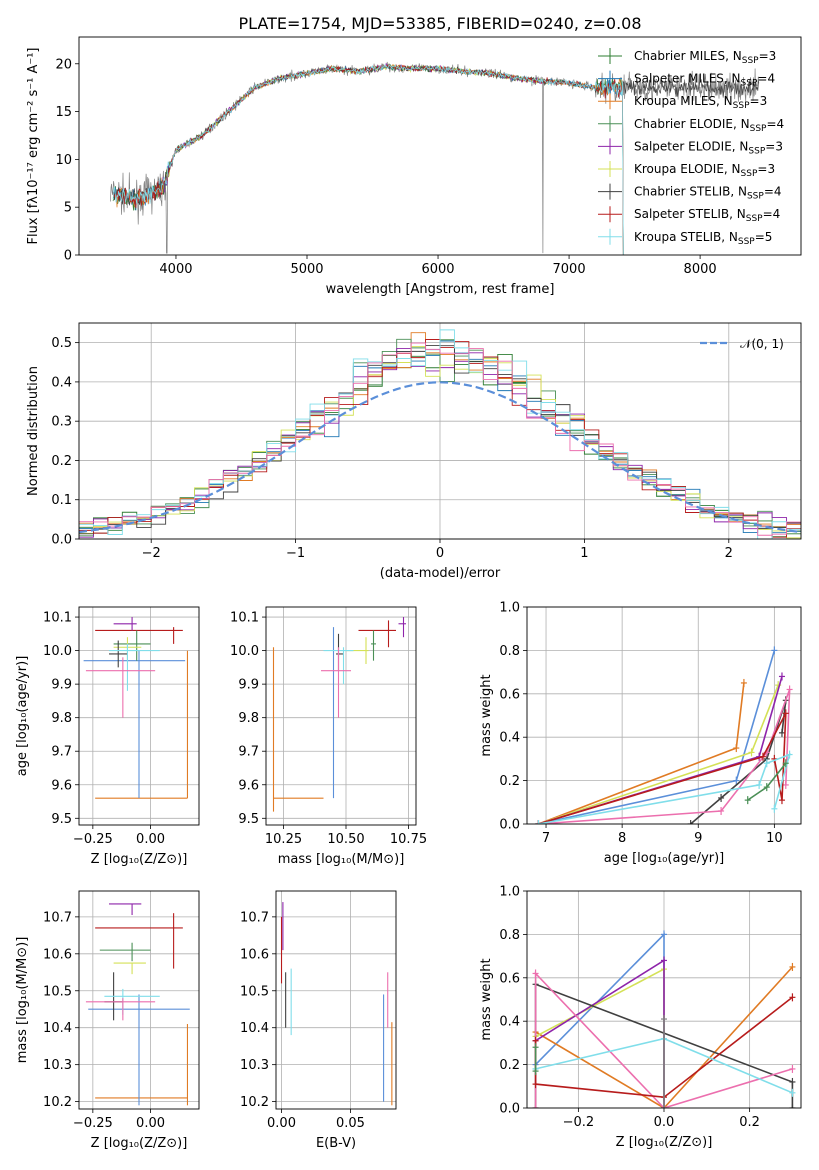 The height and width of the screenshot is (1170, 819). What do you see at coordinates (509, 694) in the screenshot?
I see `y-tick-label: 0.6` at bounding box center [509, 694].